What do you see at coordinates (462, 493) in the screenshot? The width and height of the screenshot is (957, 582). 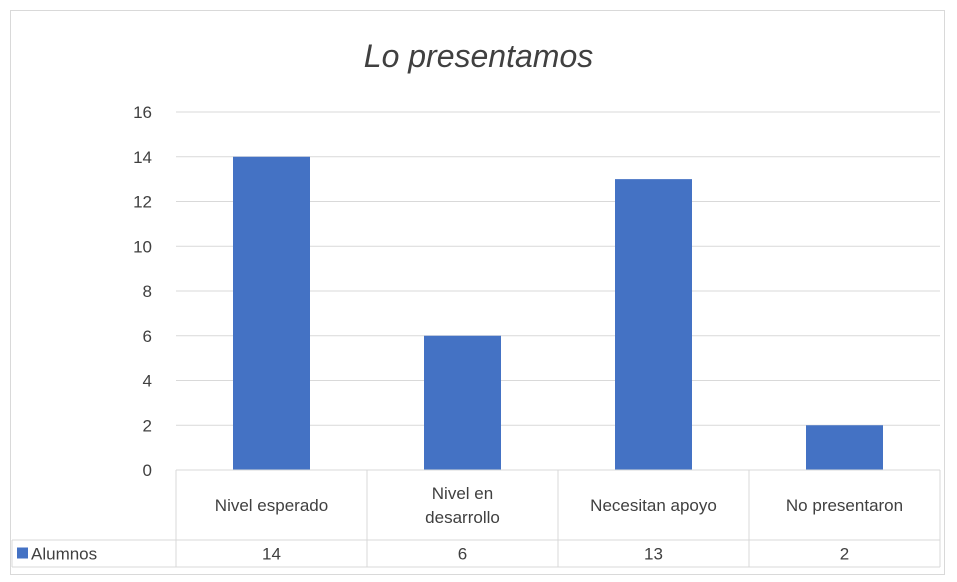 I see `category-label: Nivel en` at bounding box center [462, 493].